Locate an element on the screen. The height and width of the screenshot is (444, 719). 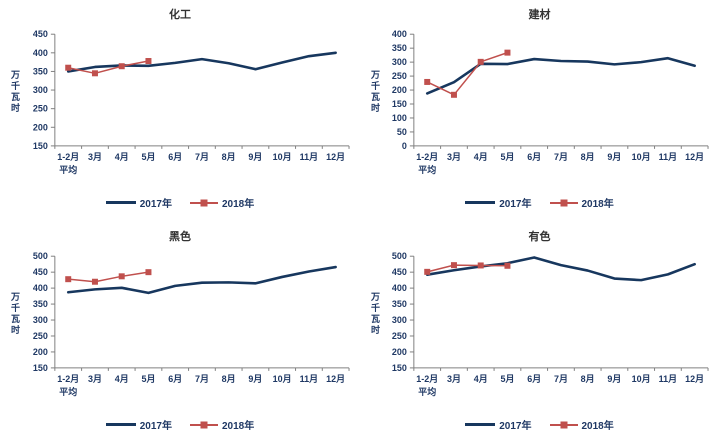
y-tick-label: 100 is located at coordinates (399, 118).